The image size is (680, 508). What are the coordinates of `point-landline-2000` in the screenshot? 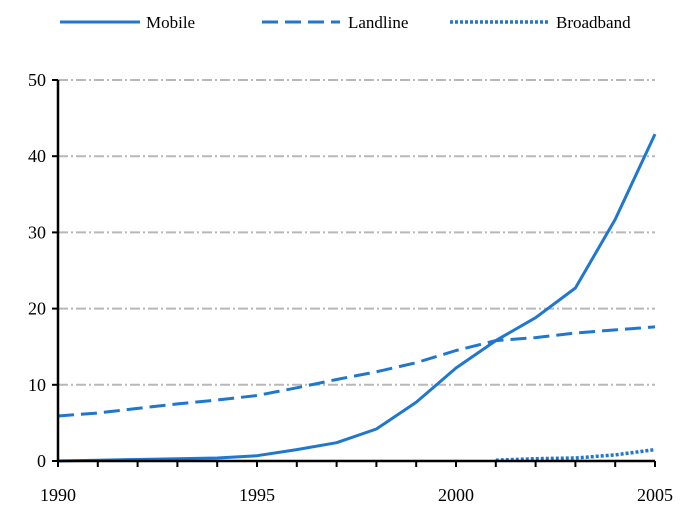 It's located at (456, 351).